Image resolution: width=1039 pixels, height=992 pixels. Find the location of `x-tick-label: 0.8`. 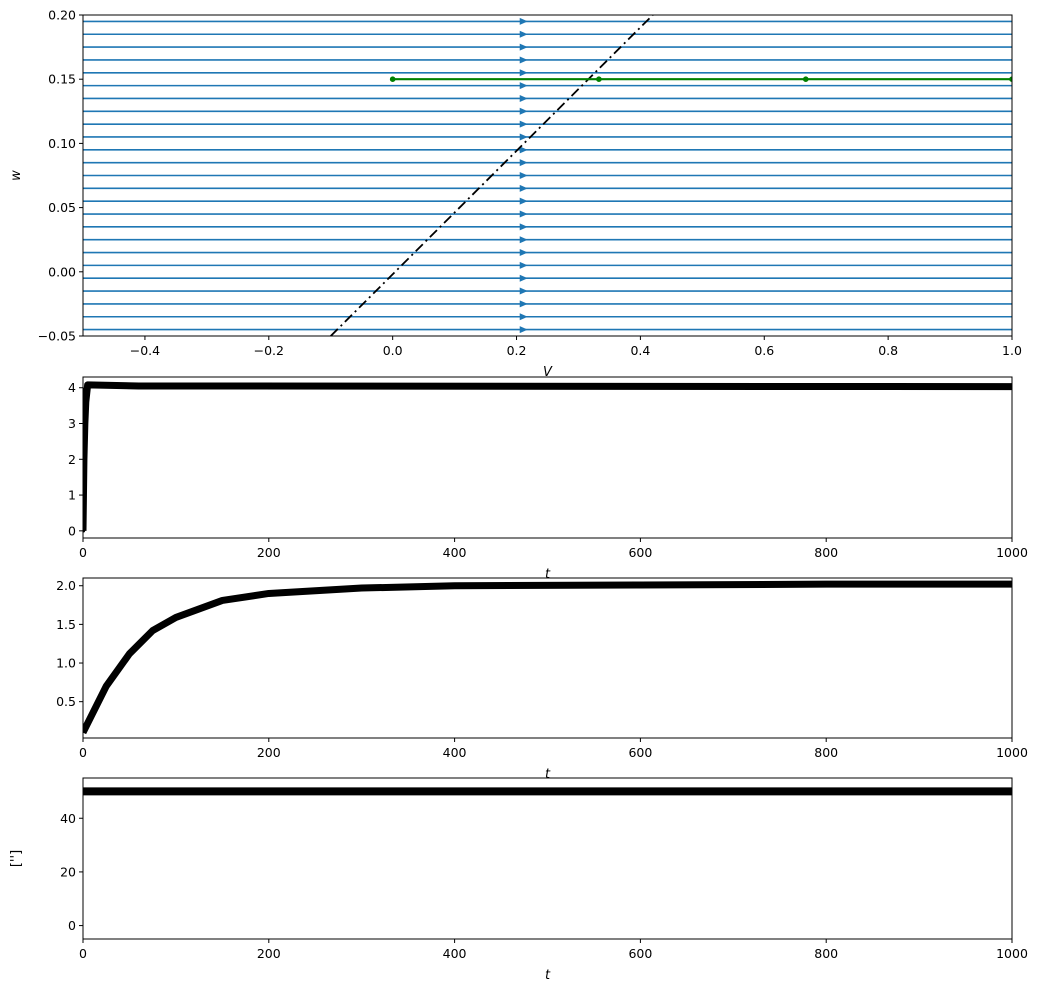

x-tick-label: 0.8 is located at coordinates (888, 350).